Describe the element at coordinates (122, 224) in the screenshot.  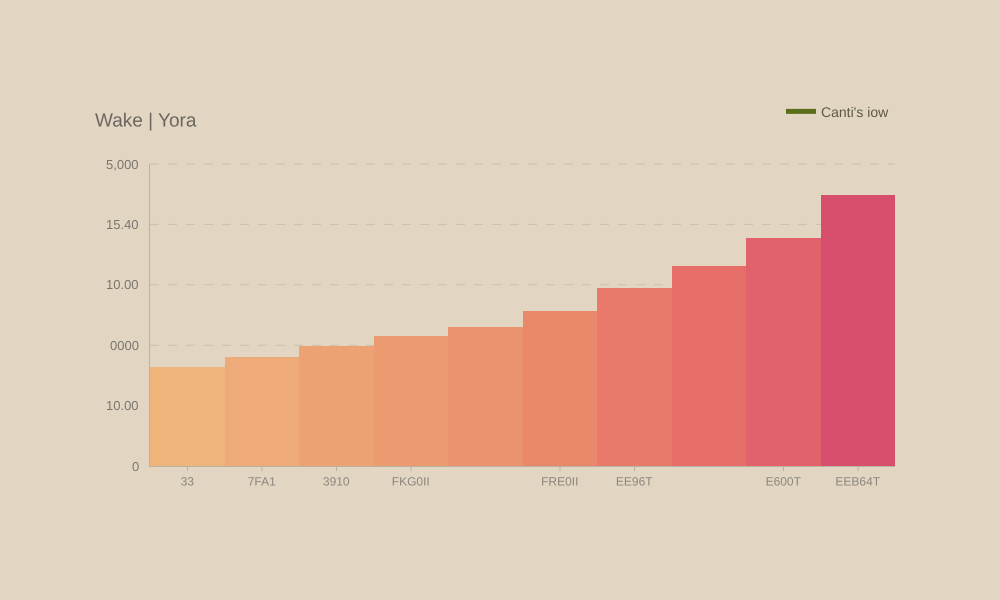
I see `text: 15.40` at that location.